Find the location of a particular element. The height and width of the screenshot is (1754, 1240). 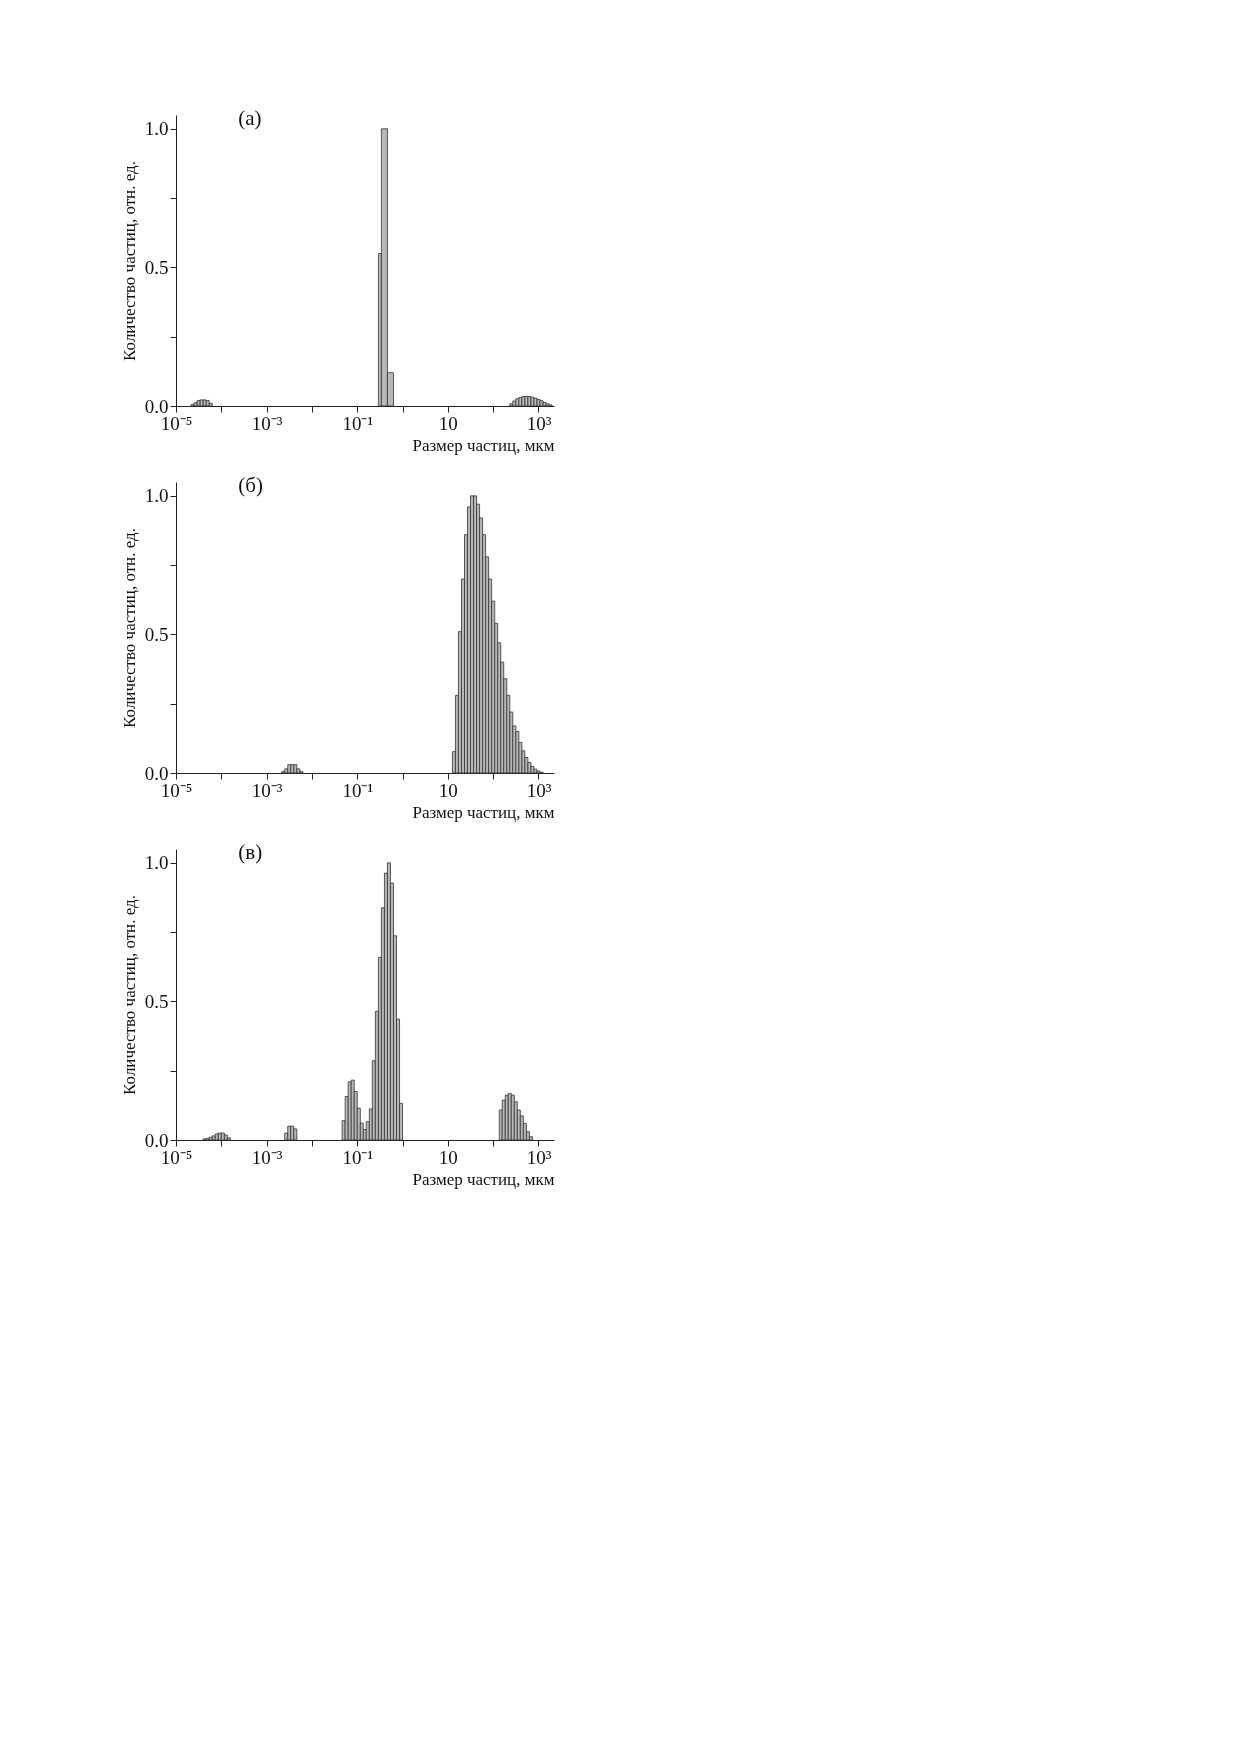

chart-title: (а) is located at coordinates (250, 118).